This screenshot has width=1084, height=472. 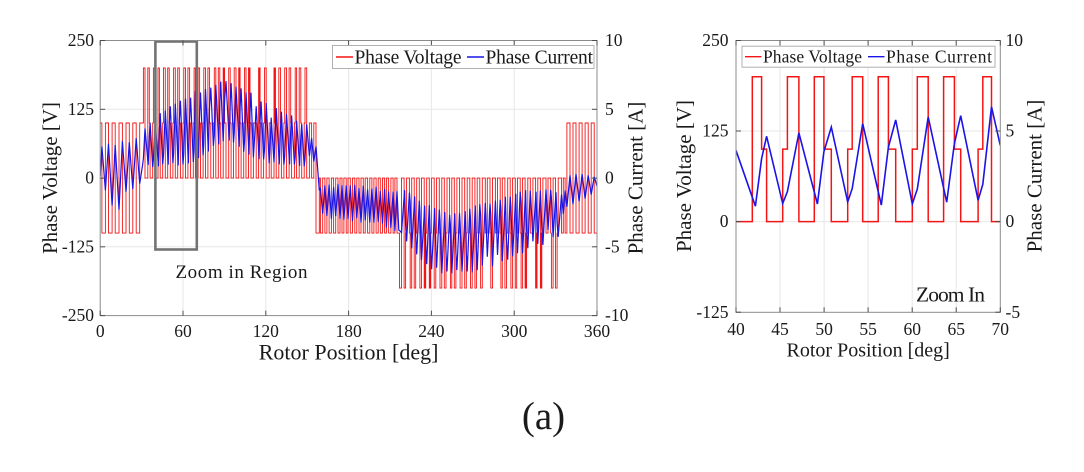 I want to click on svg-text: 300, so click(x=514, y=331).